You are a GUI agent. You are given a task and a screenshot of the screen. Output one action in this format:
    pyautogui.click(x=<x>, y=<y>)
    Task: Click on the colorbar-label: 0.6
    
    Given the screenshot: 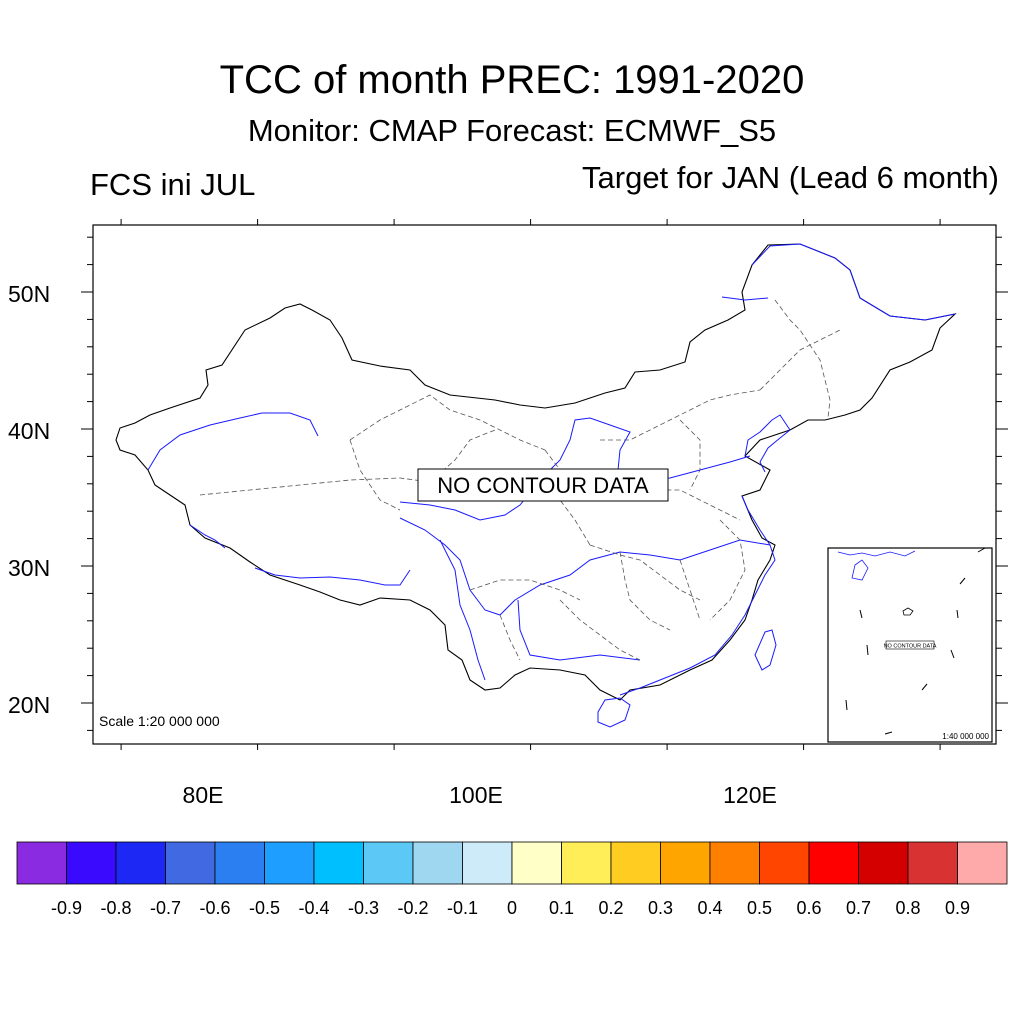 What is the action you would take?
    pyautogui.click(x=808, y=908)
    